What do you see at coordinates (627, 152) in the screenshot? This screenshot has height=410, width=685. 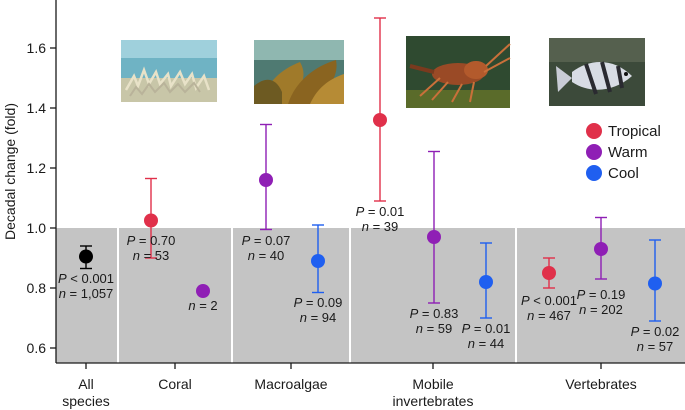 I see `legend-label: Warm` at bounding box center [627, 152].